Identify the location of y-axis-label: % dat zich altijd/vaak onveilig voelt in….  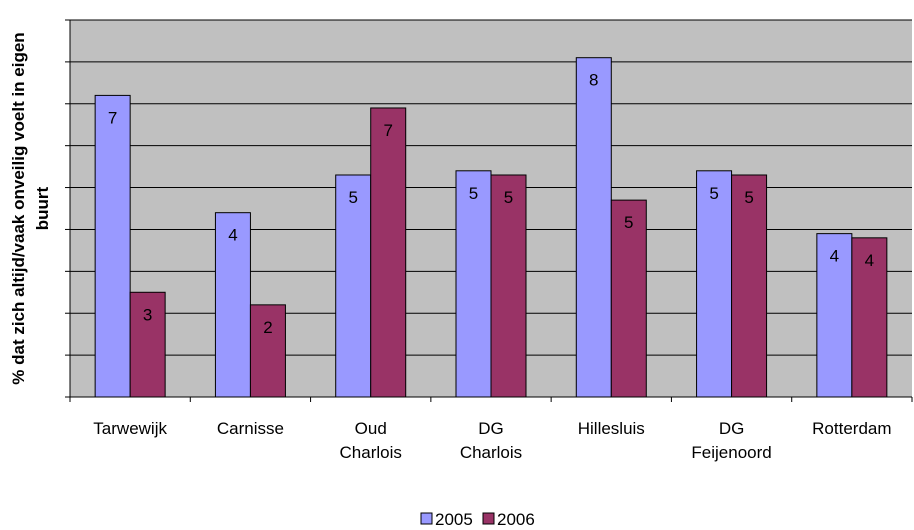
(30, 208).